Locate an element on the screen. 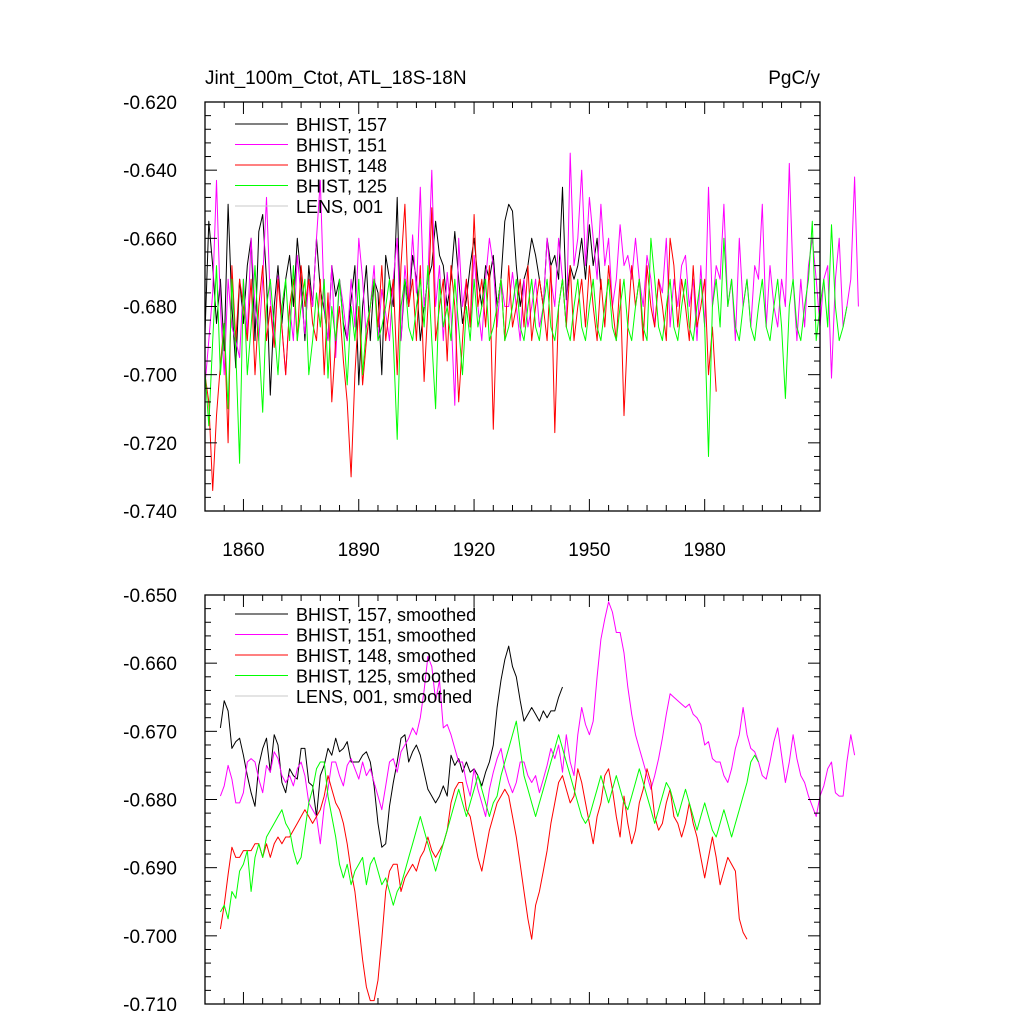 This screenshot has width=1024, height=1024. bottom-y-tick-label-6: -0.650 is located at coordinates (150, 596).